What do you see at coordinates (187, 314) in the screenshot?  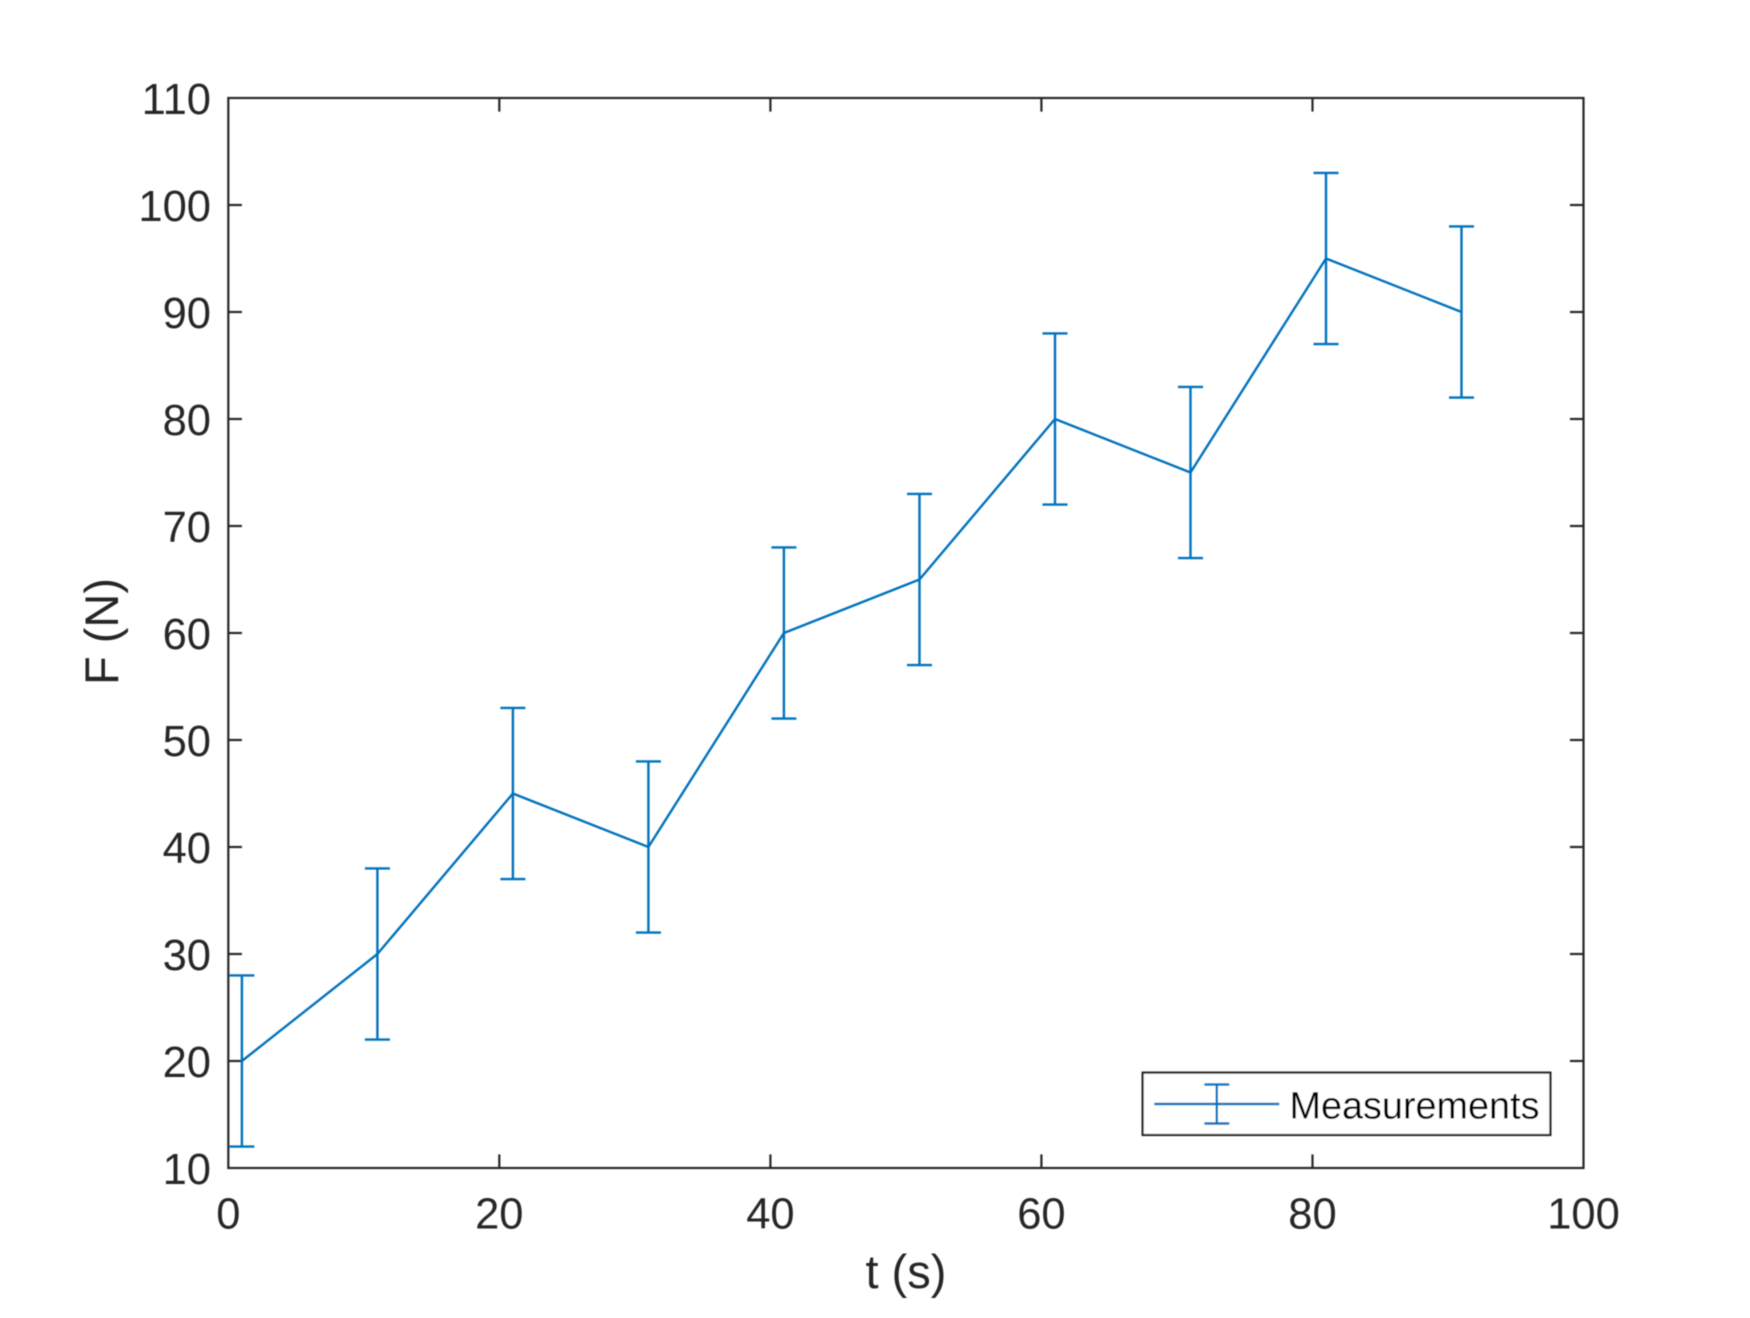 I see `svg-text: 90` at bounding box center [187, 314].